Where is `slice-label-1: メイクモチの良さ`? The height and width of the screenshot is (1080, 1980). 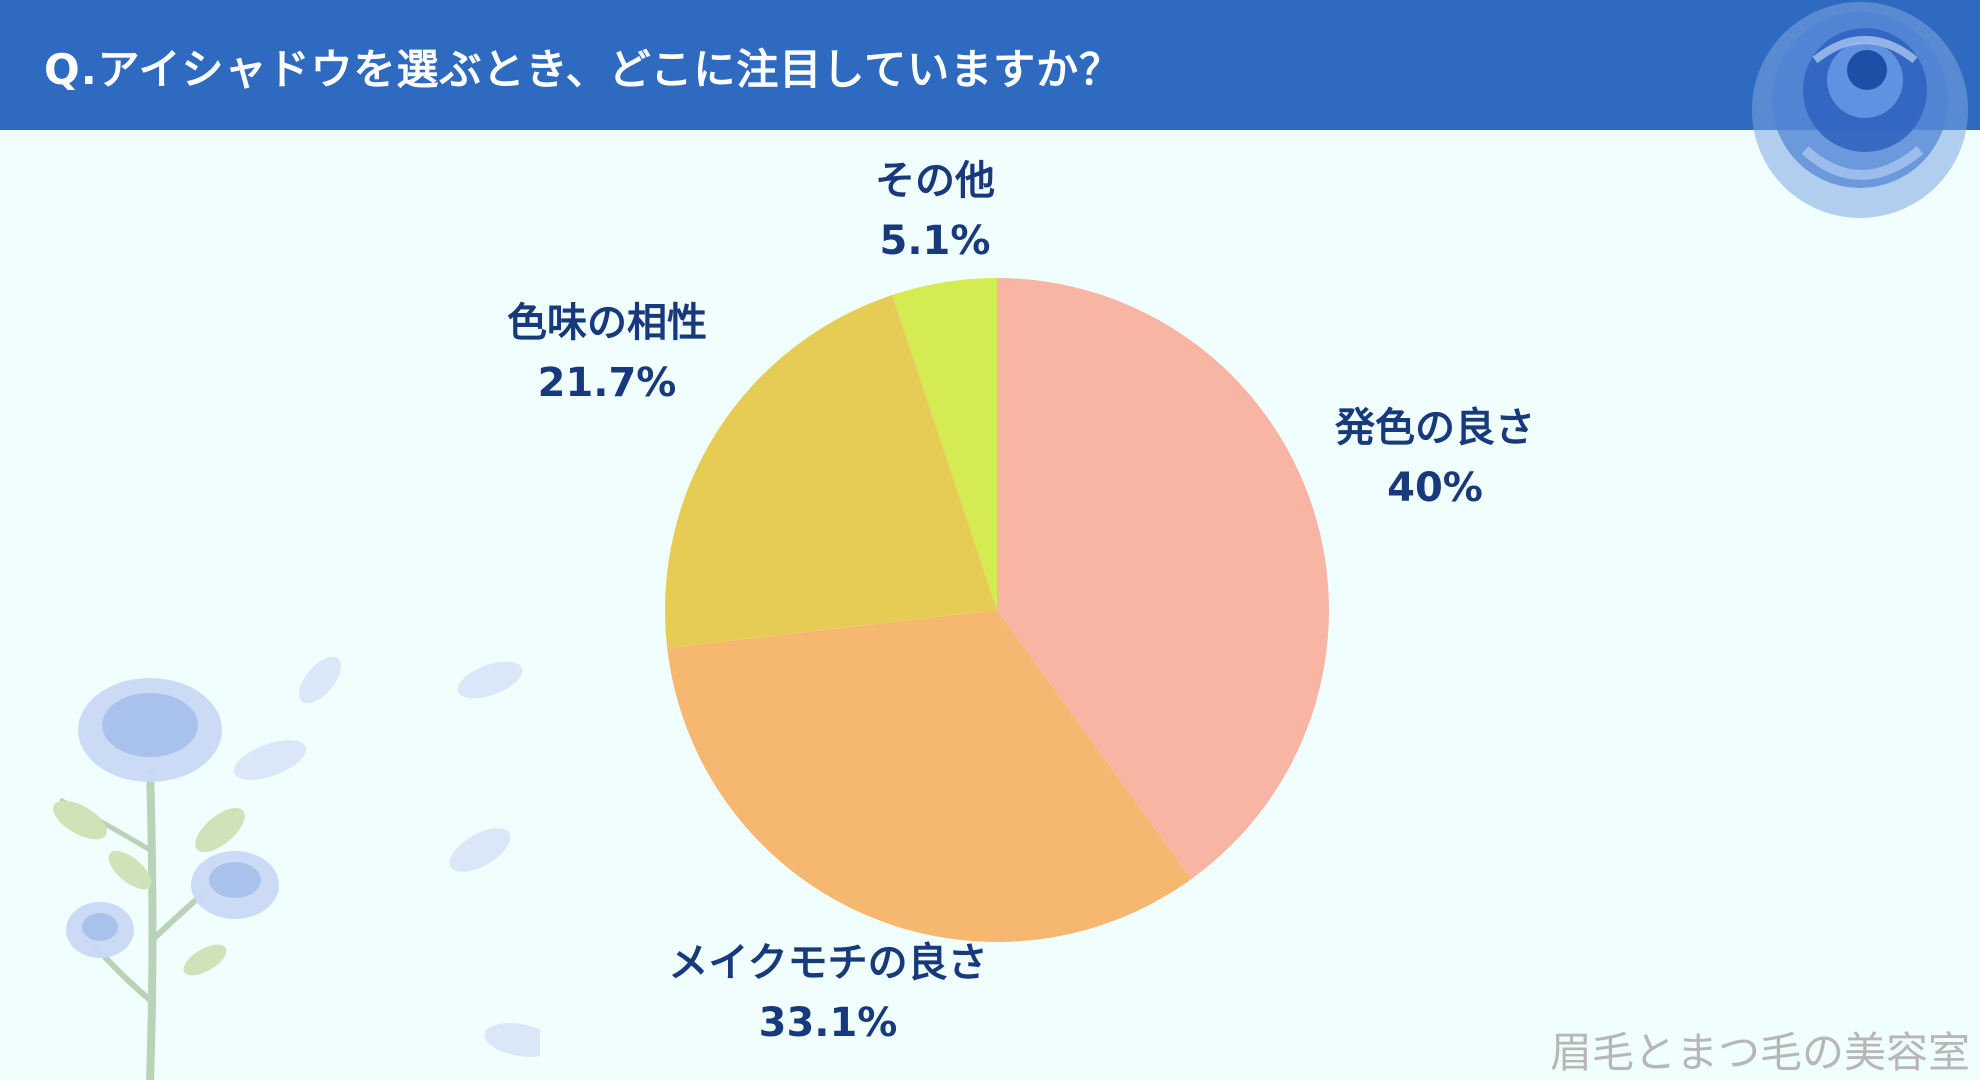
slice-label-1: メイクモチの良さ is located at coordinates (827, 963).